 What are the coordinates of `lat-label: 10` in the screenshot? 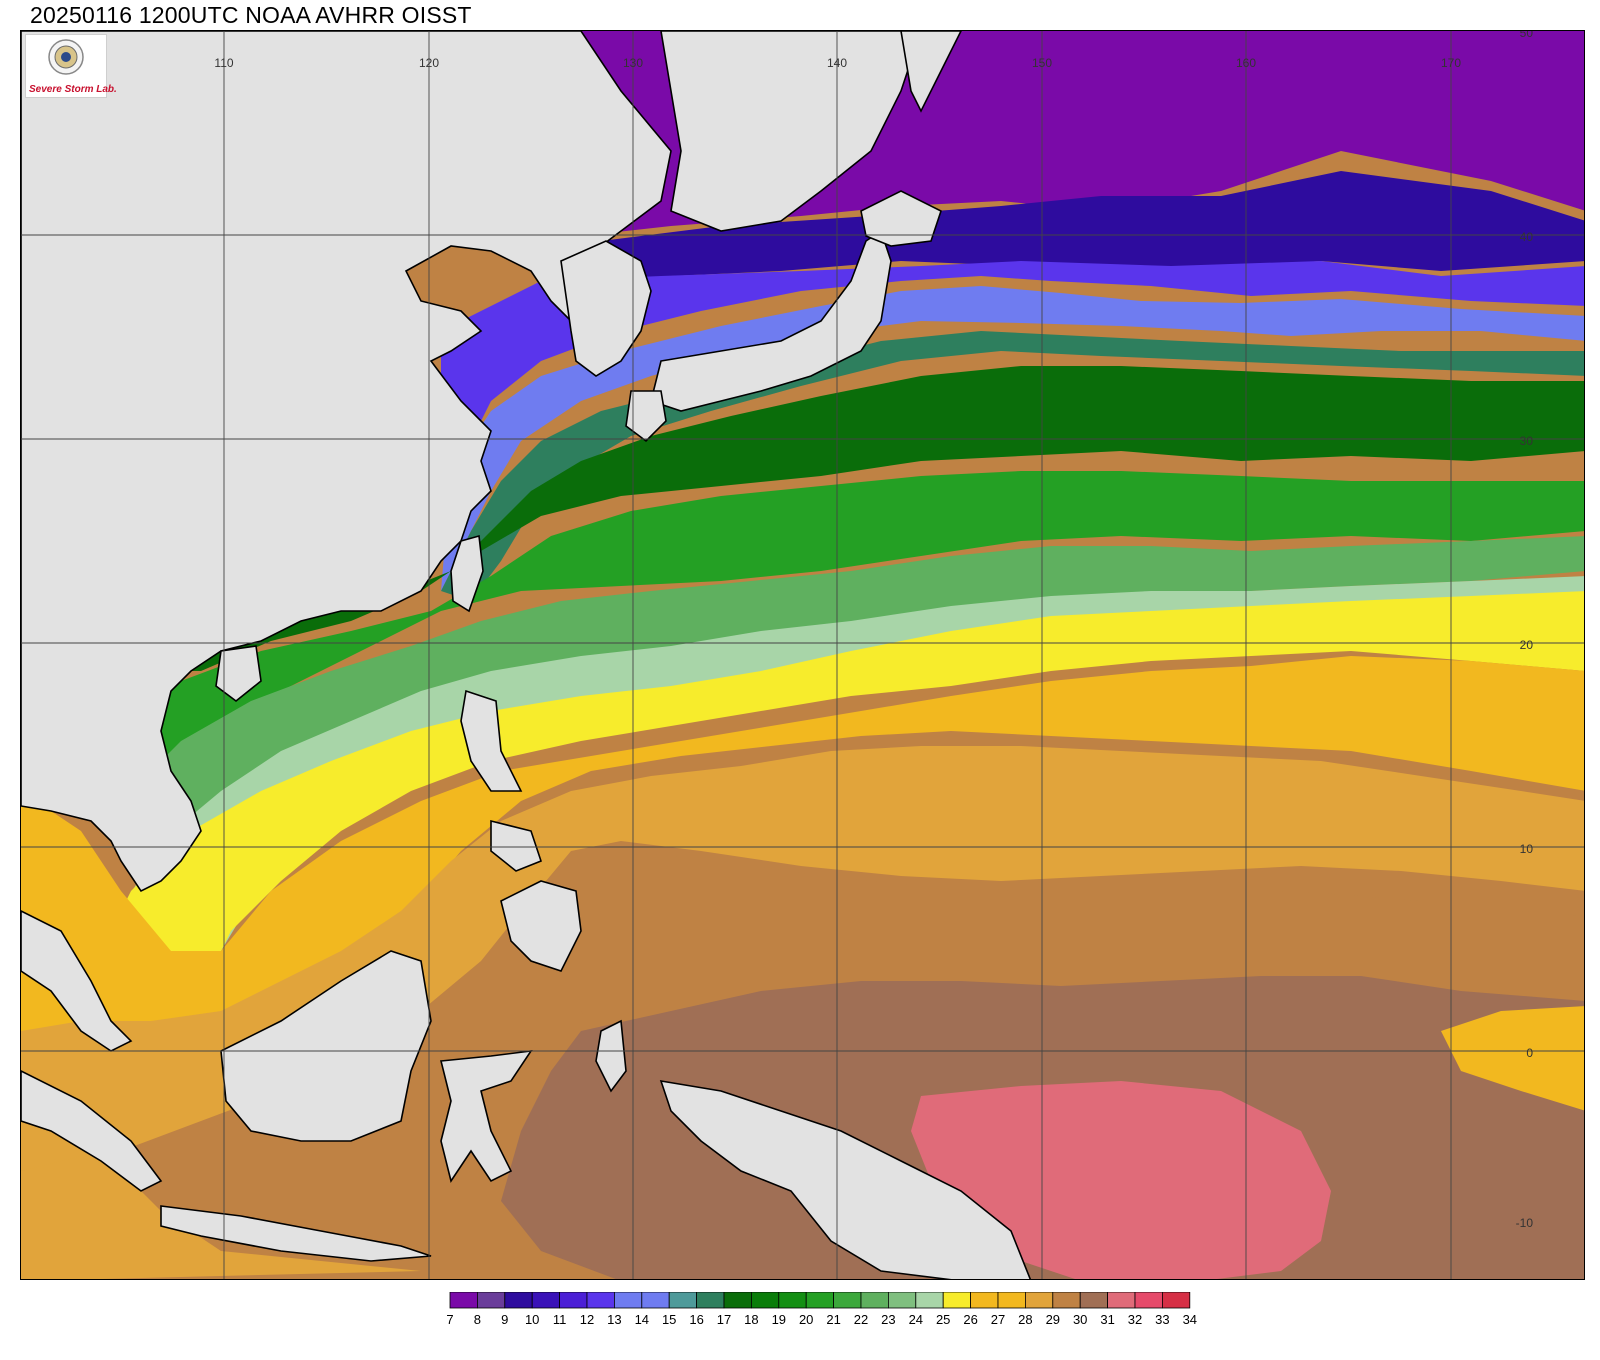 It's located at (1527, 849).